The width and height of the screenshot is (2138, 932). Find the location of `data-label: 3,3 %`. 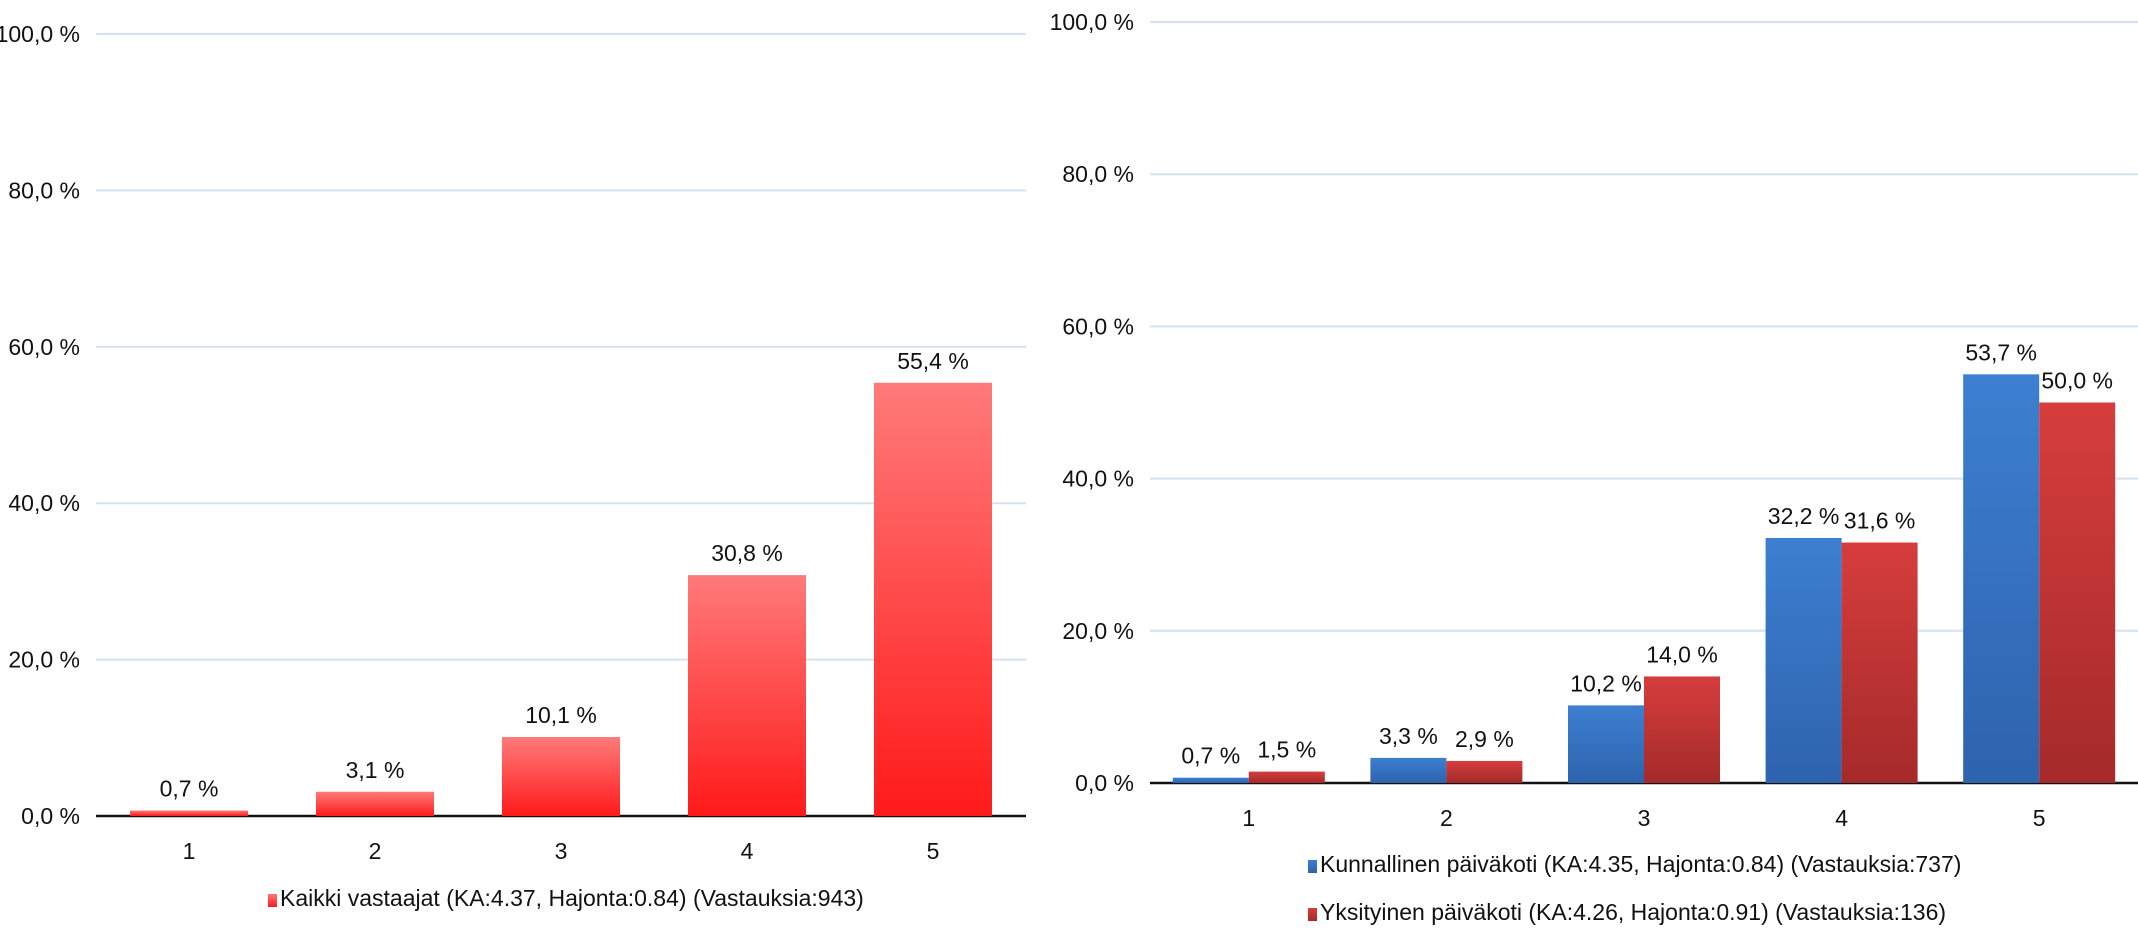

data-label: 3,3 % is located at coordinates (1408, 736).